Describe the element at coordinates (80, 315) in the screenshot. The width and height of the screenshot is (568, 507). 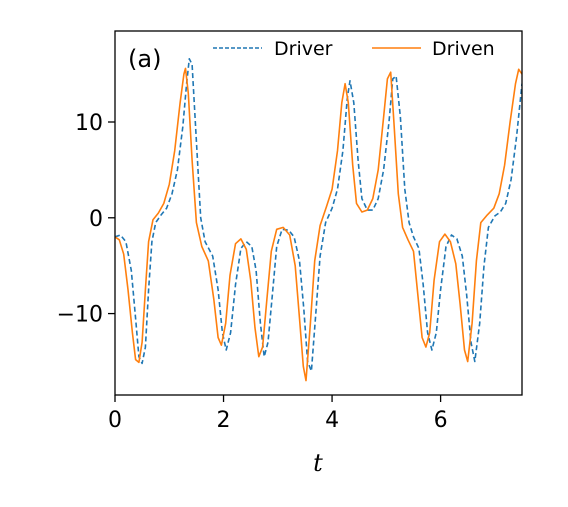
I see `y-tick-label: −10` at that location.